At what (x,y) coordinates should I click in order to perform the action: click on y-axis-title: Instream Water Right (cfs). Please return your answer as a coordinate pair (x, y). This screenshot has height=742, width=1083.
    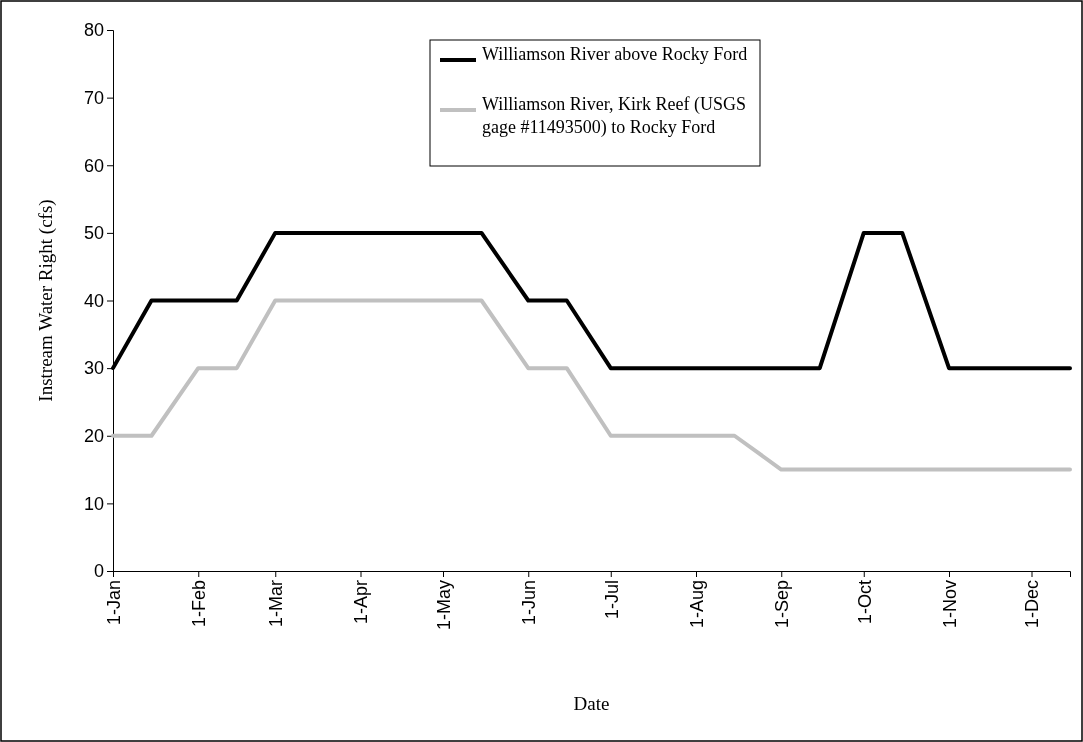
    Looking at the image, I should click on (46, 300).